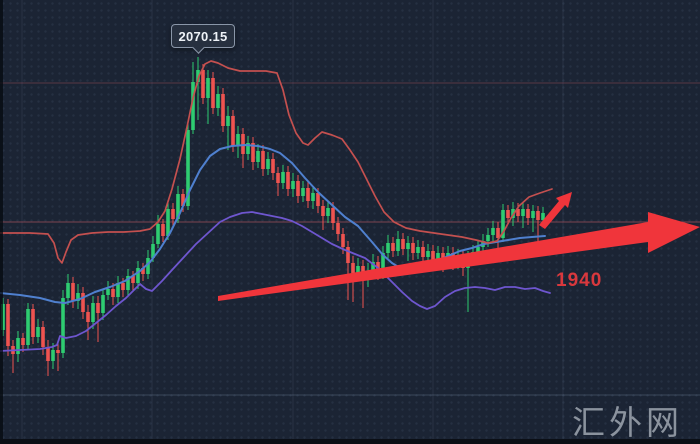  Describe the element at coordinates (203, 36) in the screenshot. I see `tooltip-price-text: 2070.15` at that location.